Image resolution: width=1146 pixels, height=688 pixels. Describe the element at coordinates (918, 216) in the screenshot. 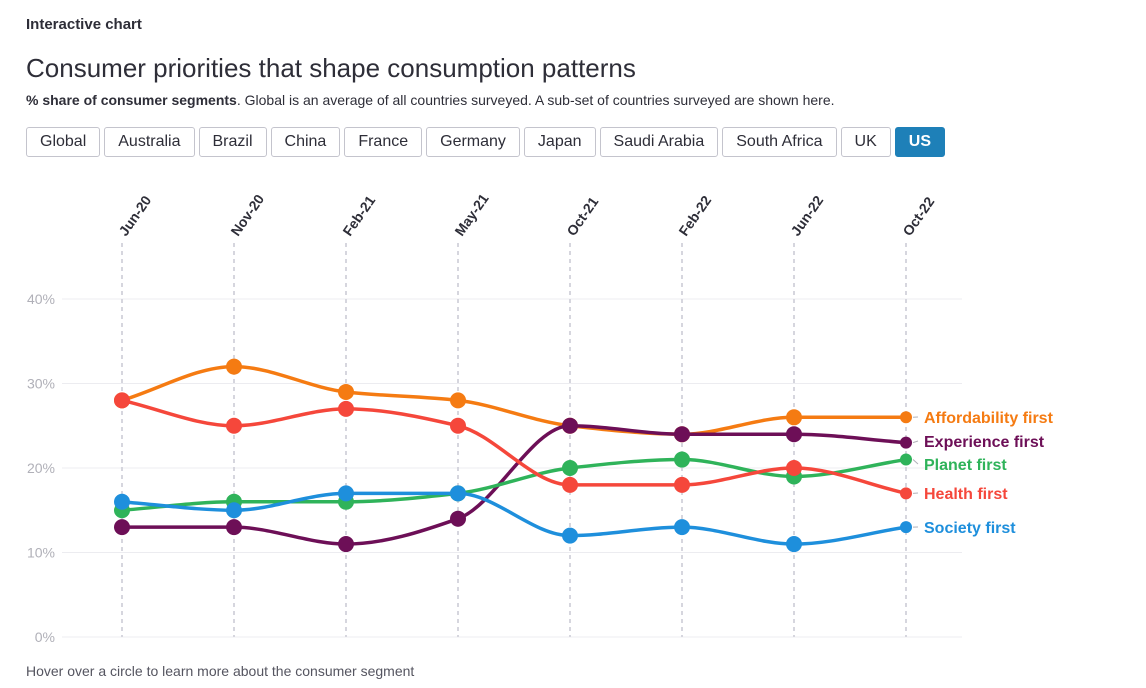

I see `x-tick-label: Oct-22` at that location.